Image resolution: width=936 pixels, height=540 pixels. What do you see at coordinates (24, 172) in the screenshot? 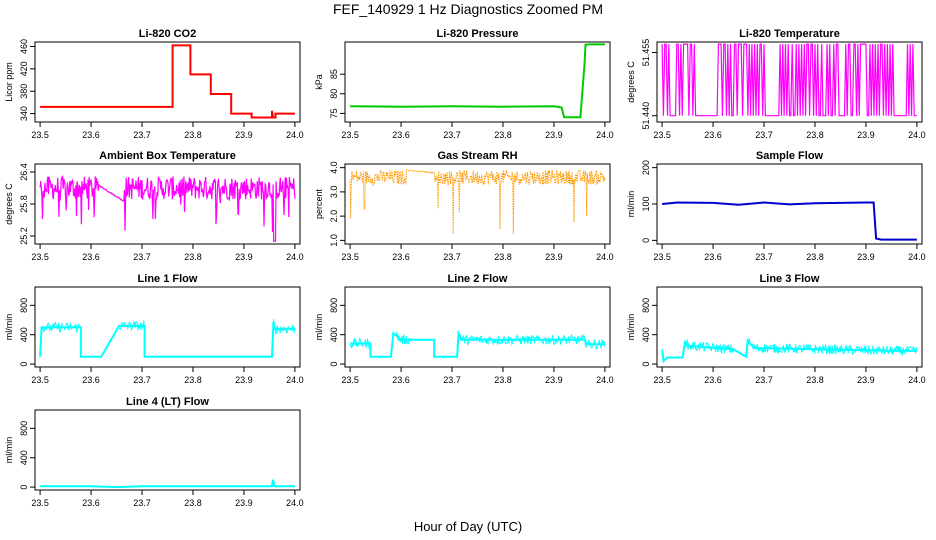
I see `y-tick-label: 26.4` at bounding box center [24, 172].